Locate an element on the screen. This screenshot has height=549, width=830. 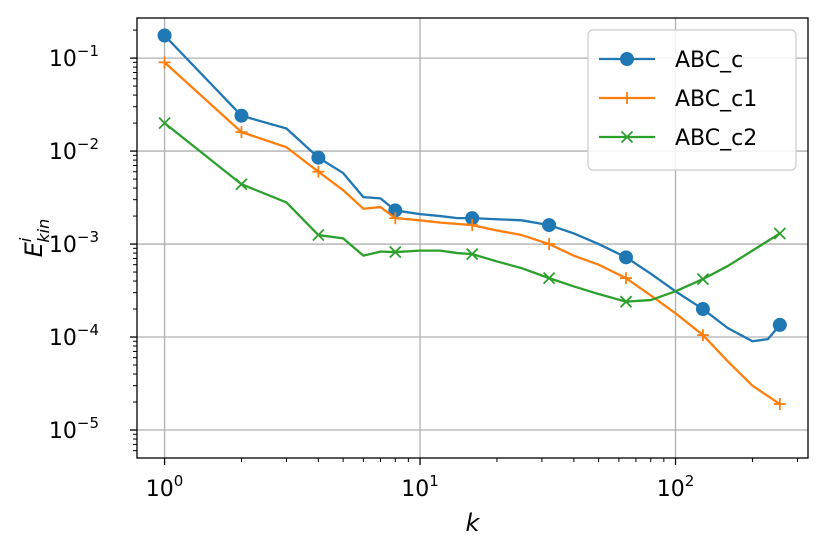
y-axis-label-sub: kin is located at coordinates (43, 231).